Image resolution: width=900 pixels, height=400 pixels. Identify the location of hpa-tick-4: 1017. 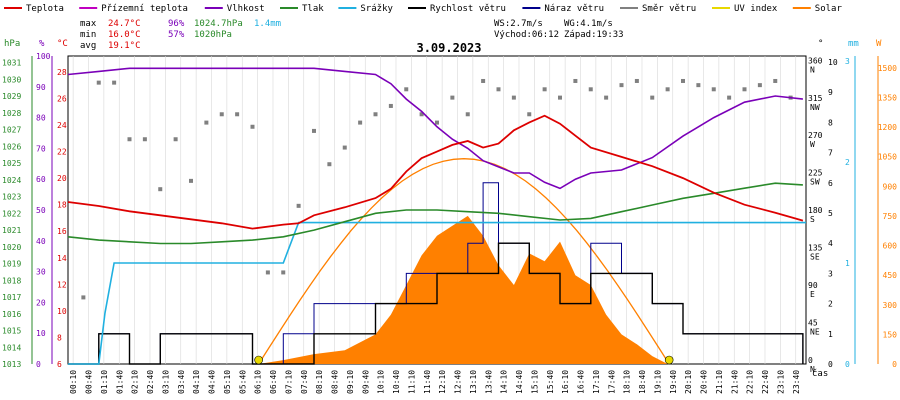
(11, 297).